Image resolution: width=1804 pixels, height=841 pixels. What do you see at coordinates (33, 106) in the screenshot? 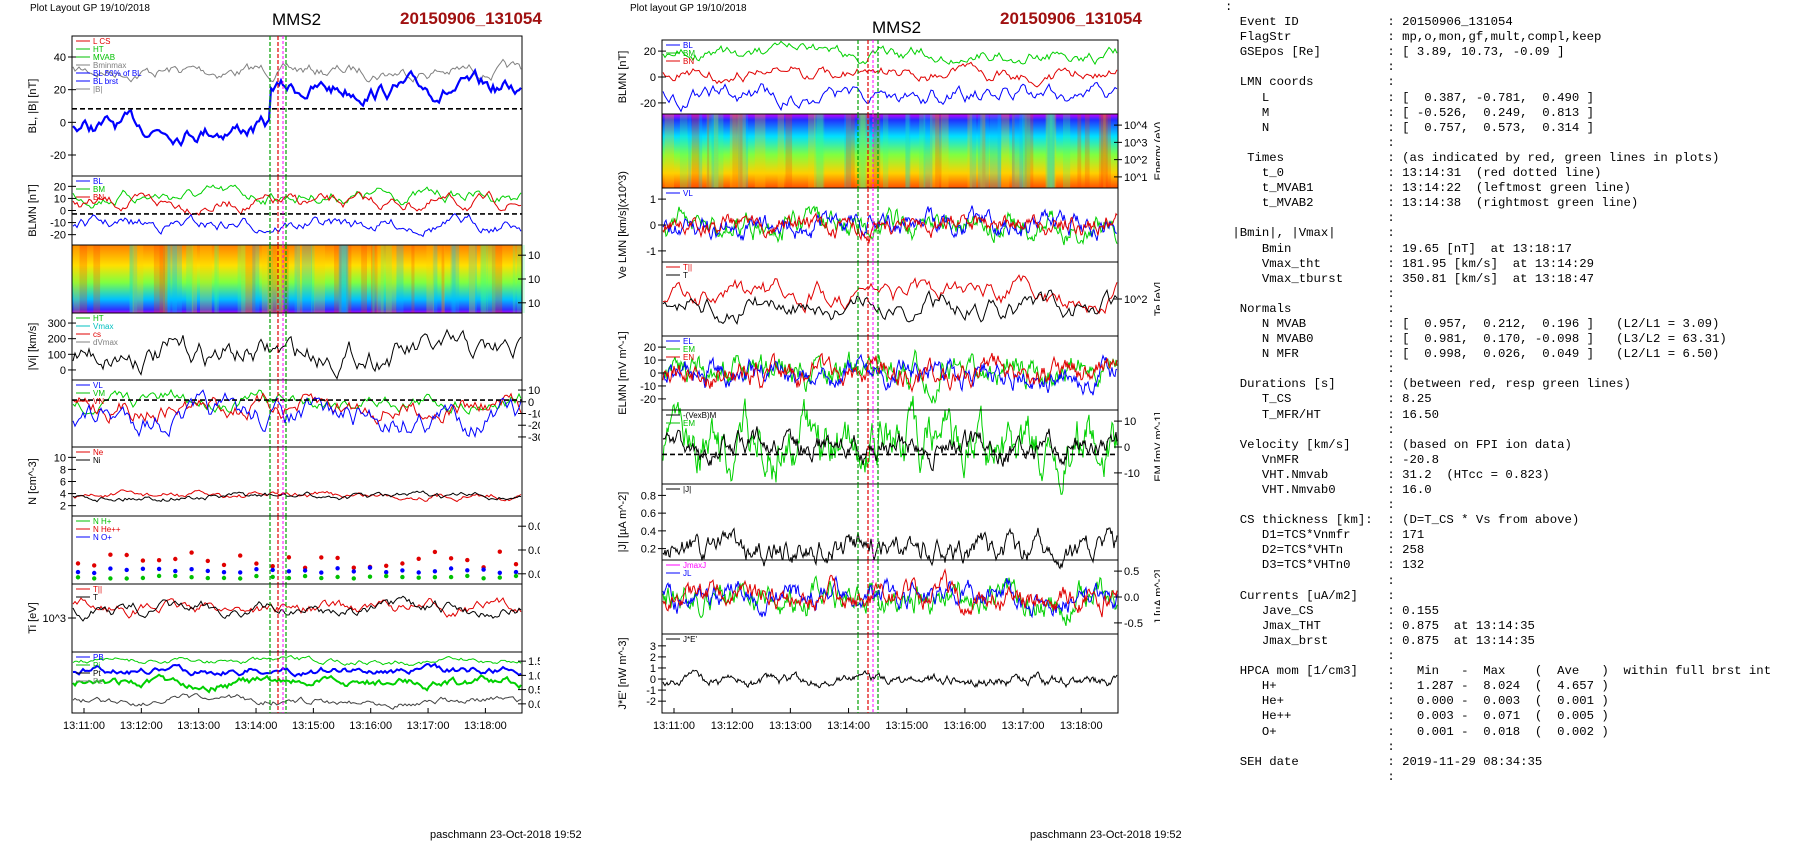
I see `axis-label: BL, |B| [nT]` at bounding box center [33, 106].